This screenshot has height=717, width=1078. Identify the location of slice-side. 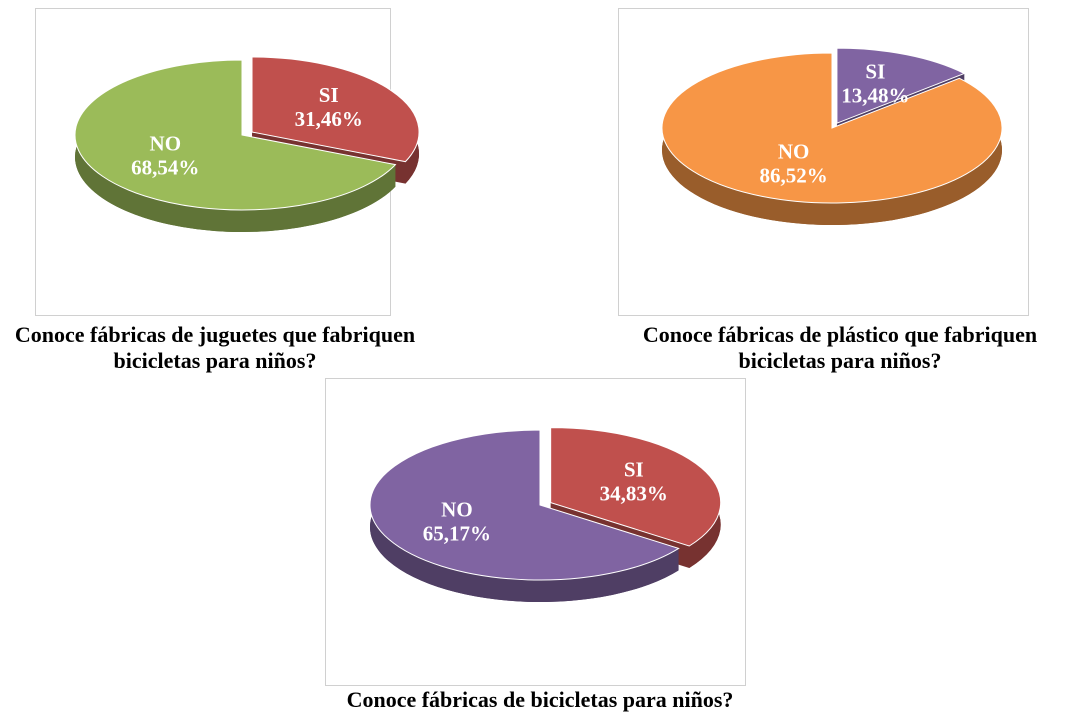
(524, 516).